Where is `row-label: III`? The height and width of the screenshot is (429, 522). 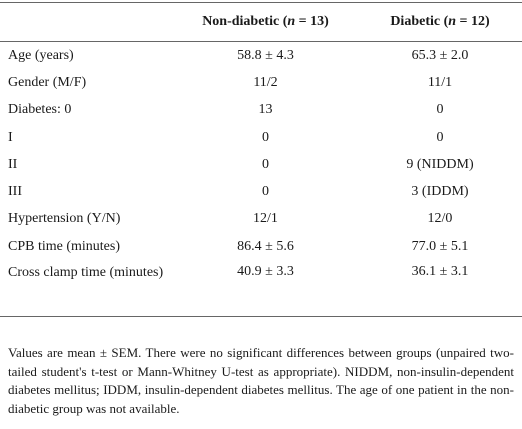 row-label: III is located at coordinates (15, 192).